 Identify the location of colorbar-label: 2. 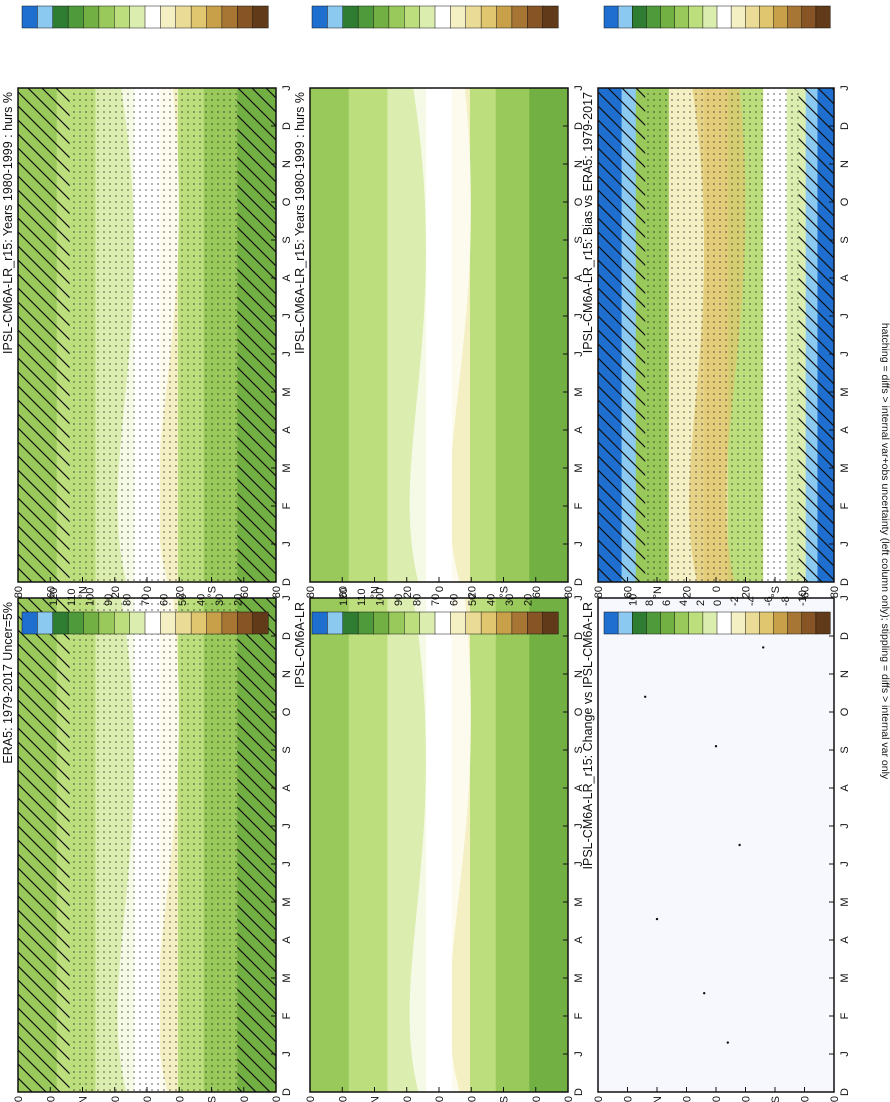
(701, 603).